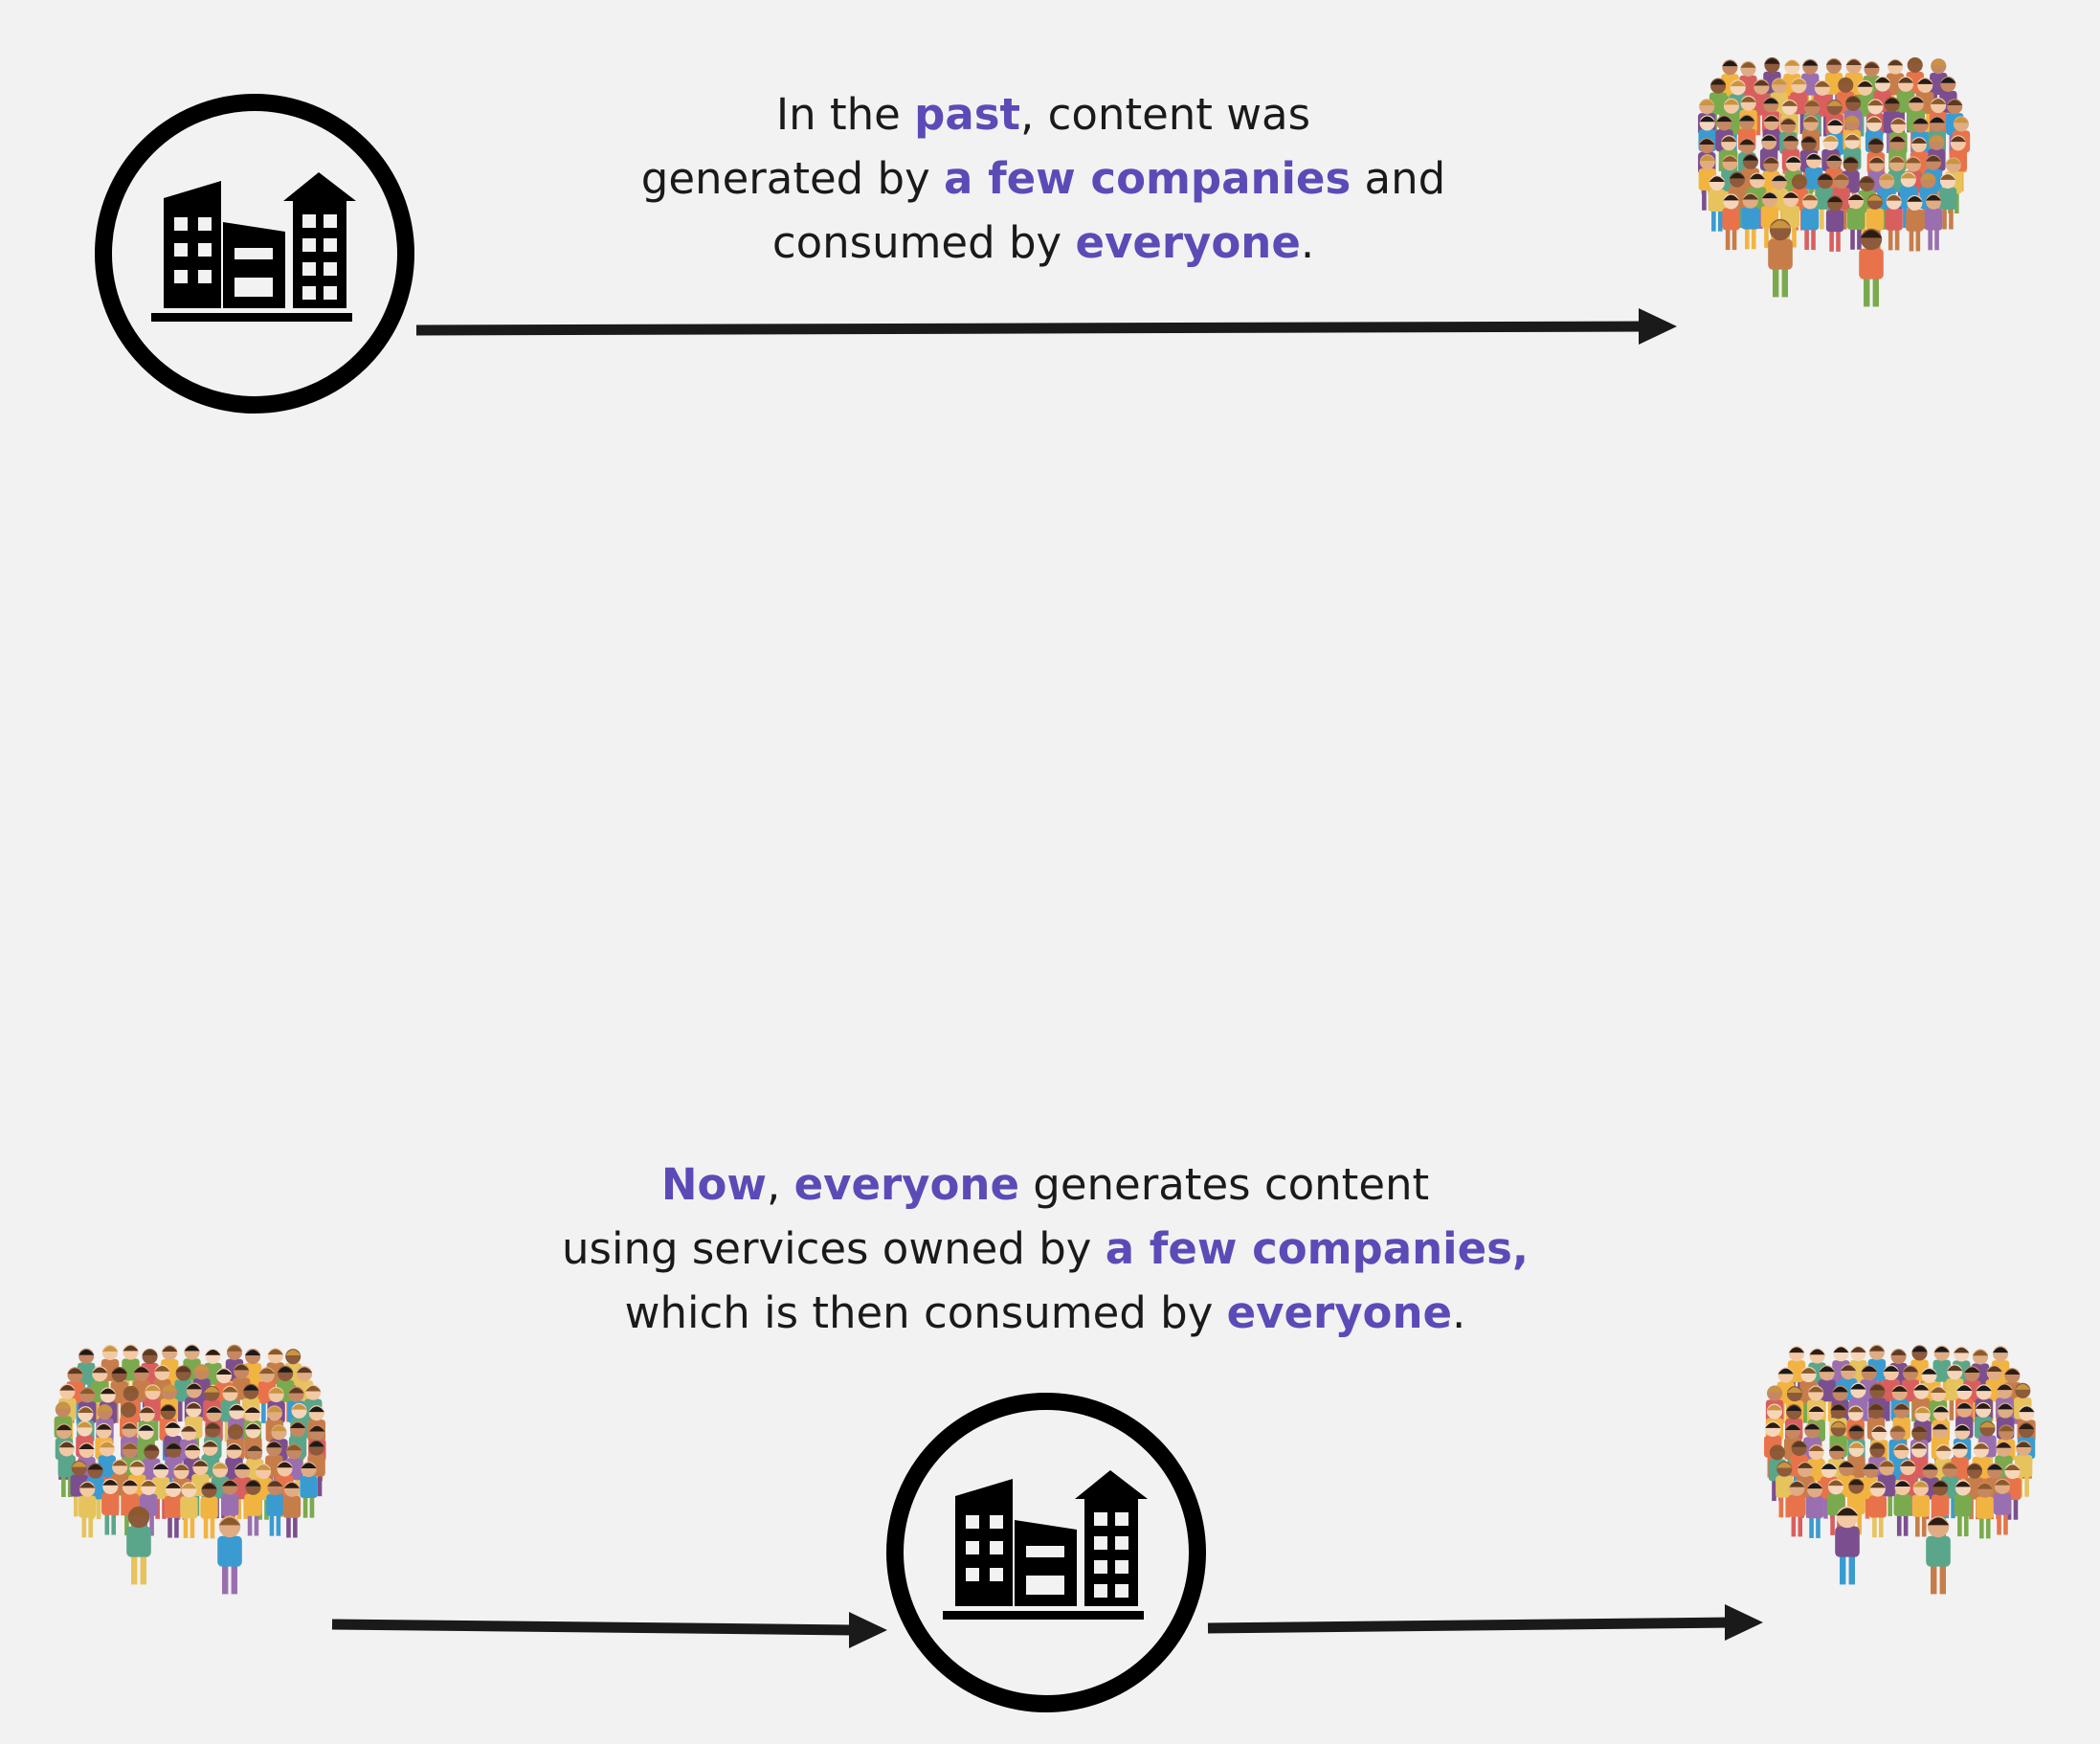  I want to click on caption-text: generates content, so click(1224, 1184).